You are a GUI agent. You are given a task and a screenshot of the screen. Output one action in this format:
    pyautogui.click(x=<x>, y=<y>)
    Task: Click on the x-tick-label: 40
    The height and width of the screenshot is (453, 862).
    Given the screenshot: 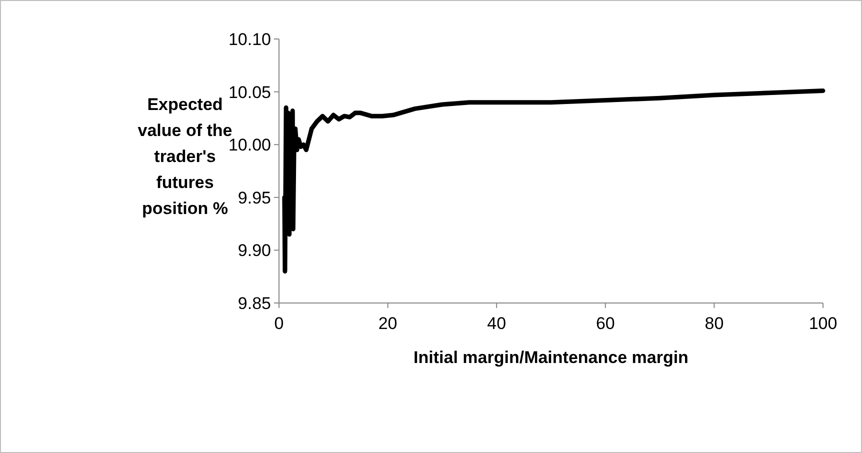 What is the action you would take?
    pyautogui.click(x=496, y=323)
    